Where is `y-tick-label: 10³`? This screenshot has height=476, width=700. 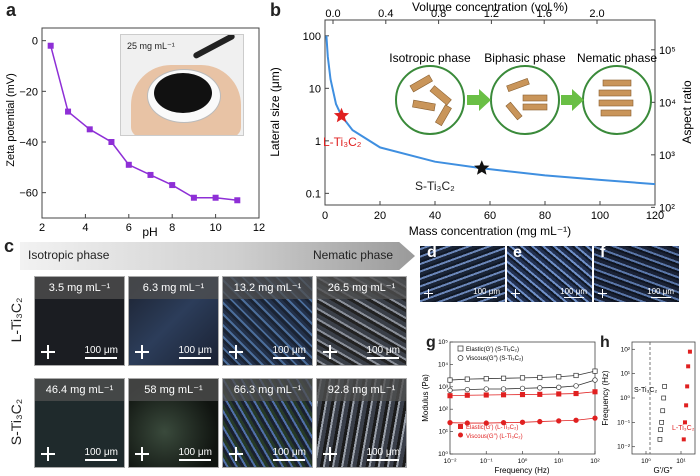
y-tick-label: 10³ is located at coordinates (444, 387).